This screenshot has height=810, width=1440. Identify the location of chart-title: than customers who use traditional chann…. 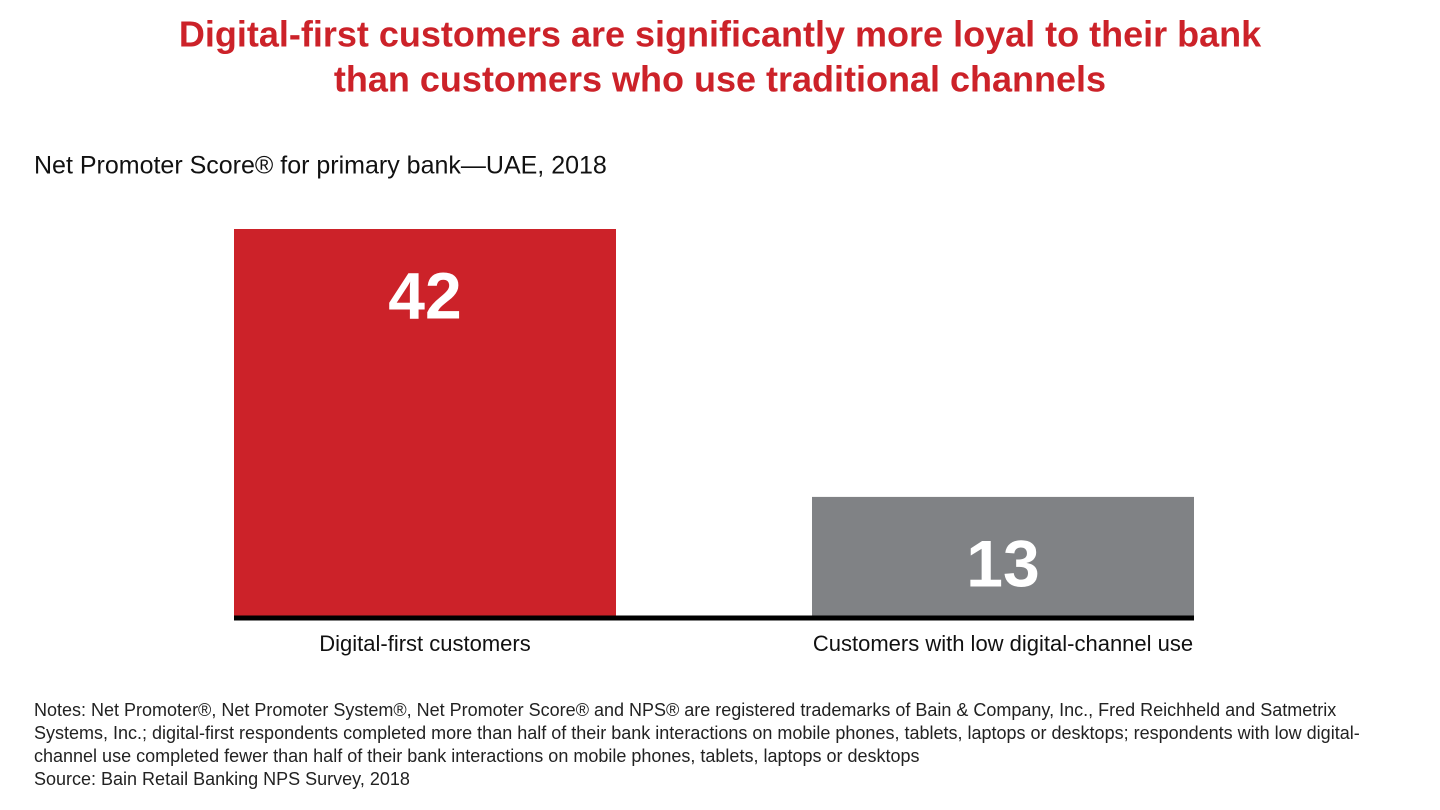
(720, 79).